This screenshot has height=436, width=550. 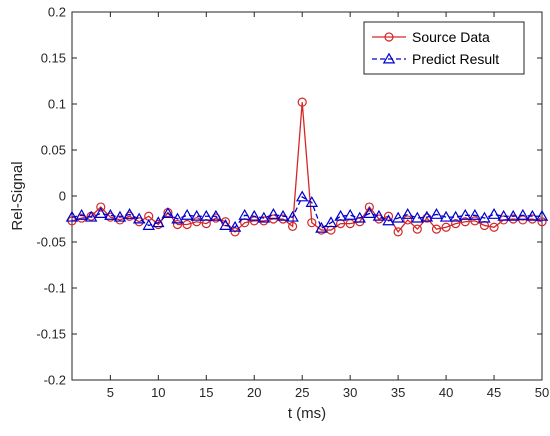 What do you see at coordinates (53, 150) in the screenshot?
I see `y-tick-label: 0.05` at bounding box center [53, 150].